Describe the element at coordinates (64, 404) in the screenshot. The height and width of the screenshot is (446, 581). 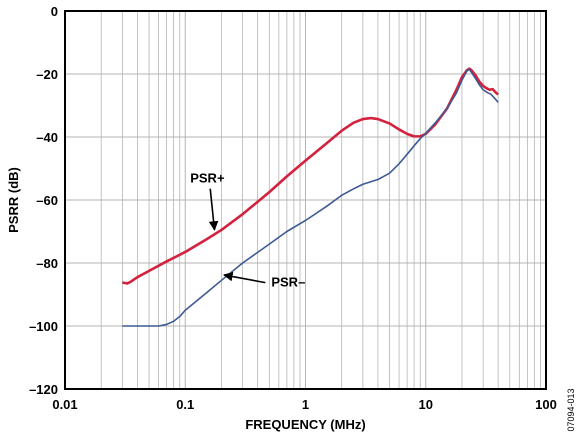
I see `x-tick-label: 0.01` at that location.